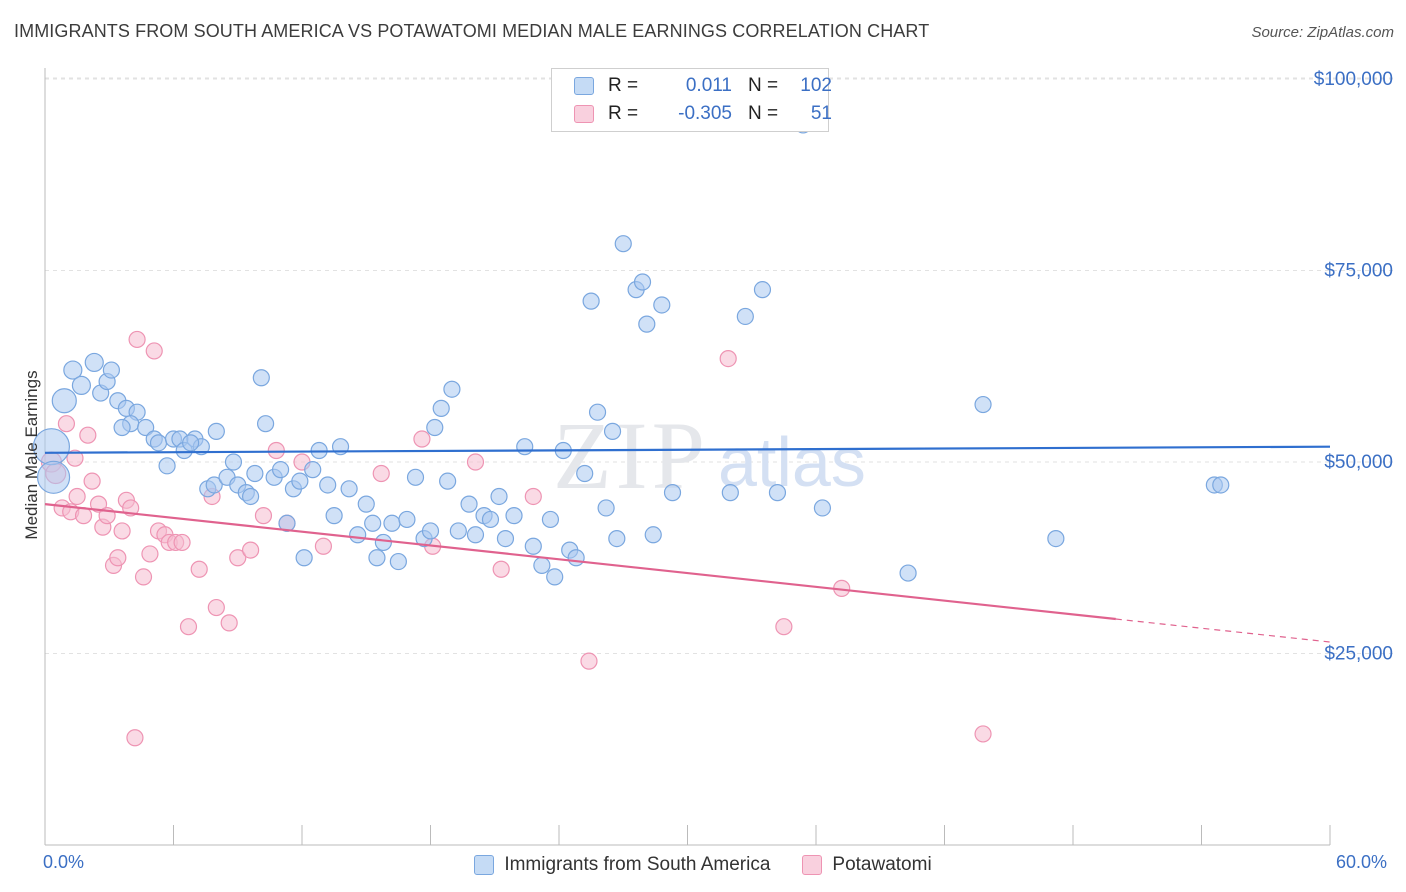  What do you see at coordinates (64, 862) in the screenshot?
I see `x-axis-min-label: 0.0%` at bounding box center [64, 862].